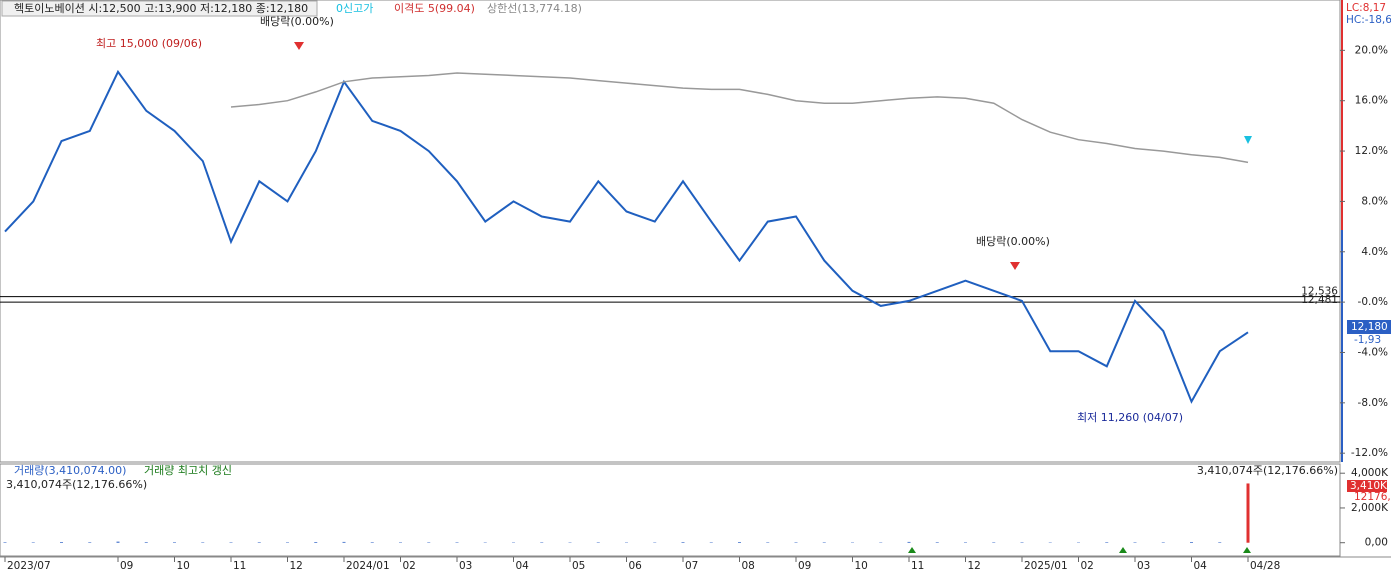 Image resolution: width=1391 pixels, height=575 pixels. What do you see at coordinates (1370, 473) in the screenshot?
I see `y-tick-label: 4,000K` at bounding box center [1370, 473].